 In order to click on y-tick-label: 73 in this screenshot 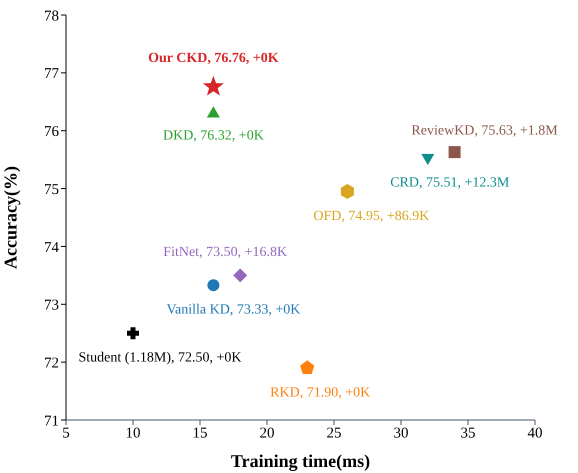, I will do `click(51, 306)`.